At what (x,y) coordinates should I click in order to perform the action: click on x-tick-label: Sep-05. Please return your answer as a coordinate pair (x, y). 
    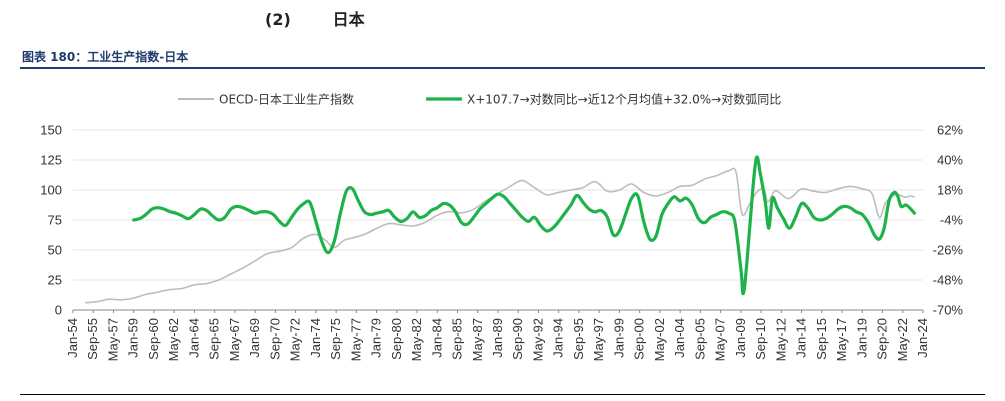
    Looking at the image, I should click on (699, 339).